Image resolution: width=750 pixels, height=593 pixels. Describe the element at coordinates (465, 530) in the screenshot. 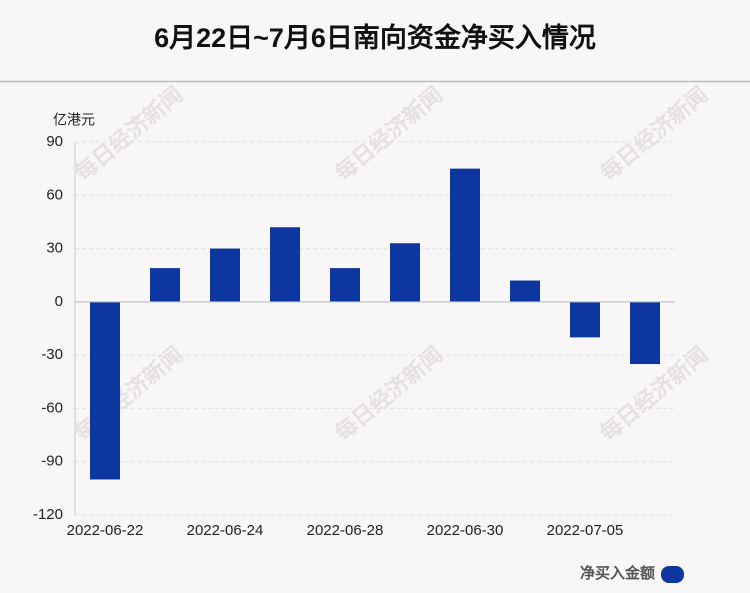

I see `x-tick-label: 2022-06-30` at that location.